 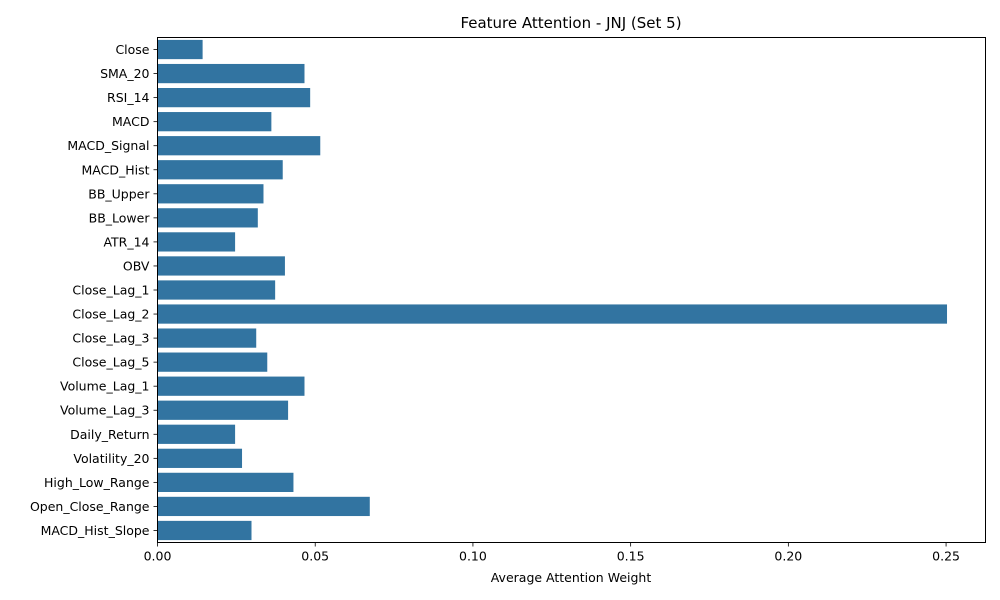 I want to click on x-tick-label: 0.25, so click(x=946, y=556).